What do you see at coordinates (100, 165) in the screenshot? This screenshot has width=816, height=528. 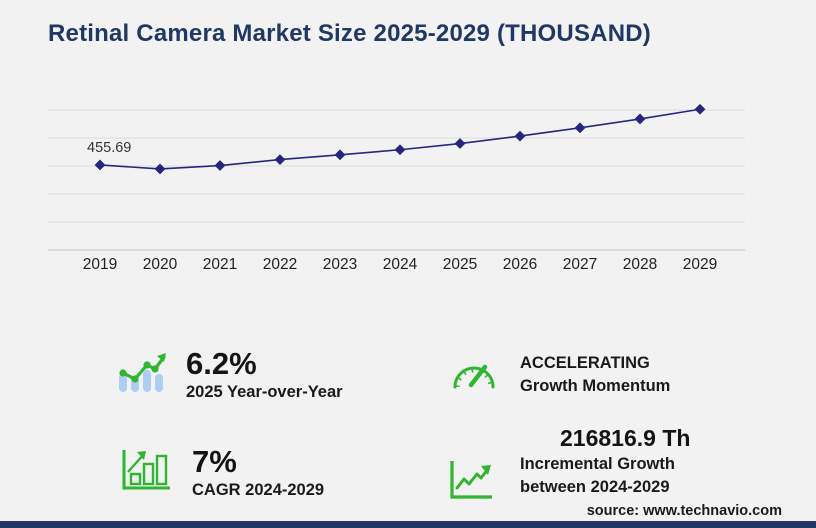 I see `chart-point-2019` at bounding box center [100, 165].